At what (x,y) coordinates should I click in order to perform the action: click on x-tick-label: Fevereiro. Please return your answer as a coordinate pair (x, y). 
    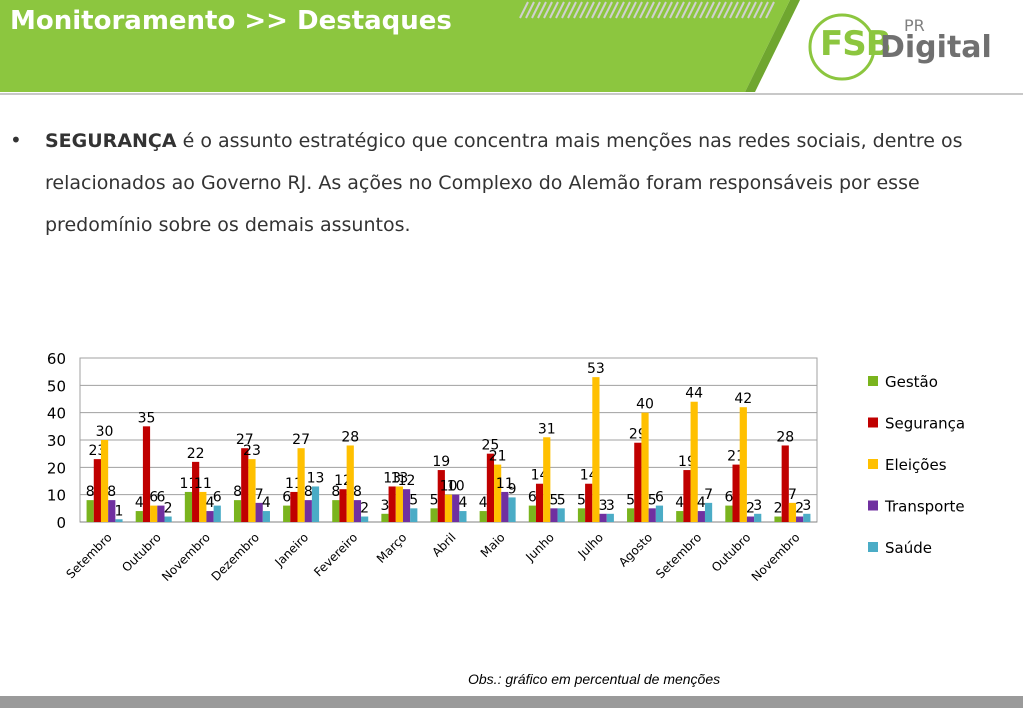
    Looking at the image, I should click on (335, 554).